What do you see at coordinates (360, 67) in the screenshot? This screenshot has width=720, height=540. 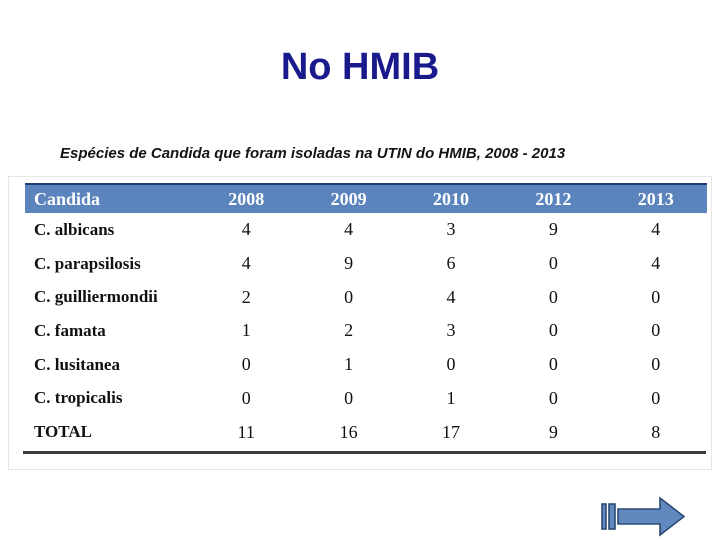 I see `page-title: No HMIB` at bounding box center [360, 67].